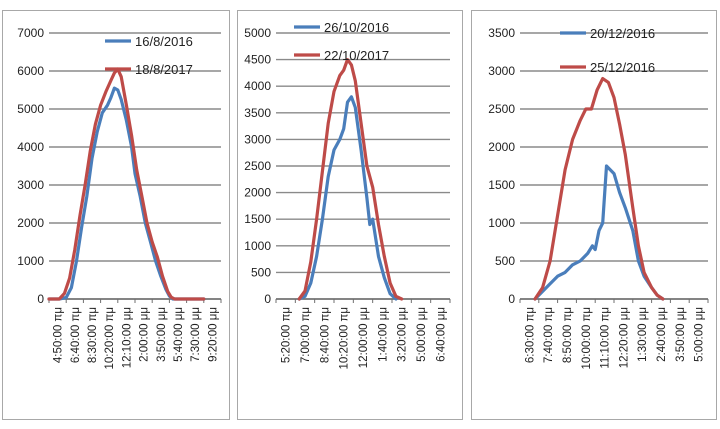 The width and height of the screenshot is (720, 429). Describe the element at coordinates (364, 337) in the screenshot. I see `x-tick-label: 12:00:00 μμ` at that location.